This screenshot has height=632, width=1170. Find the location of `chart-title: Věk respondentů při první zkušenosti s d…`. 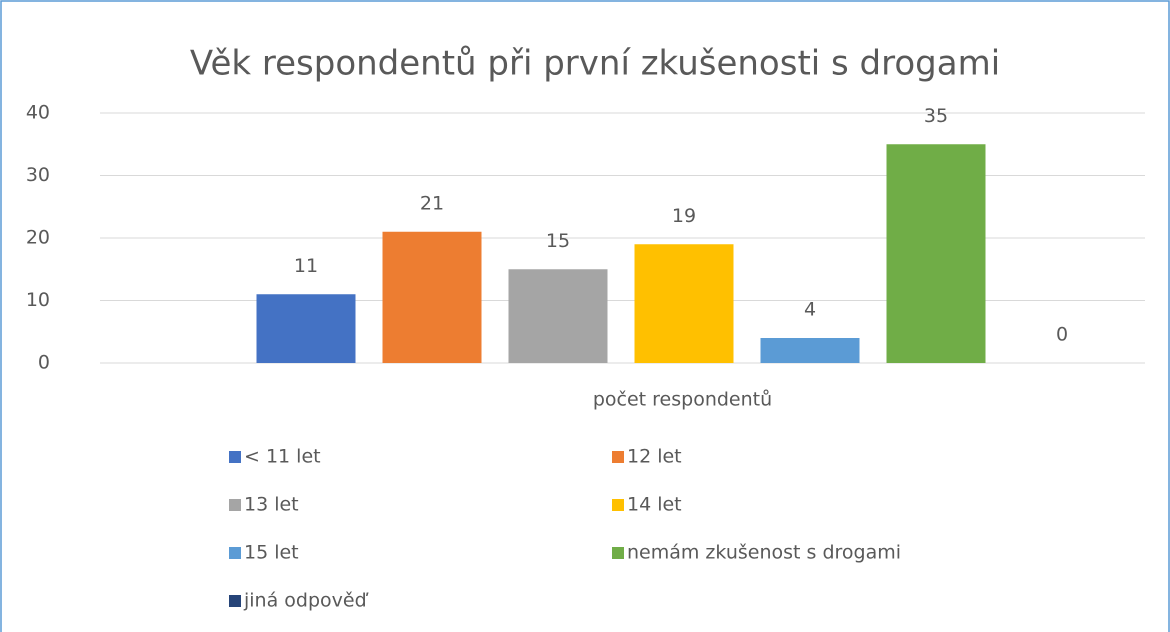

chart-title: Věk respondentů při první zkušenosti s d… is located at coordinates (595, 64).